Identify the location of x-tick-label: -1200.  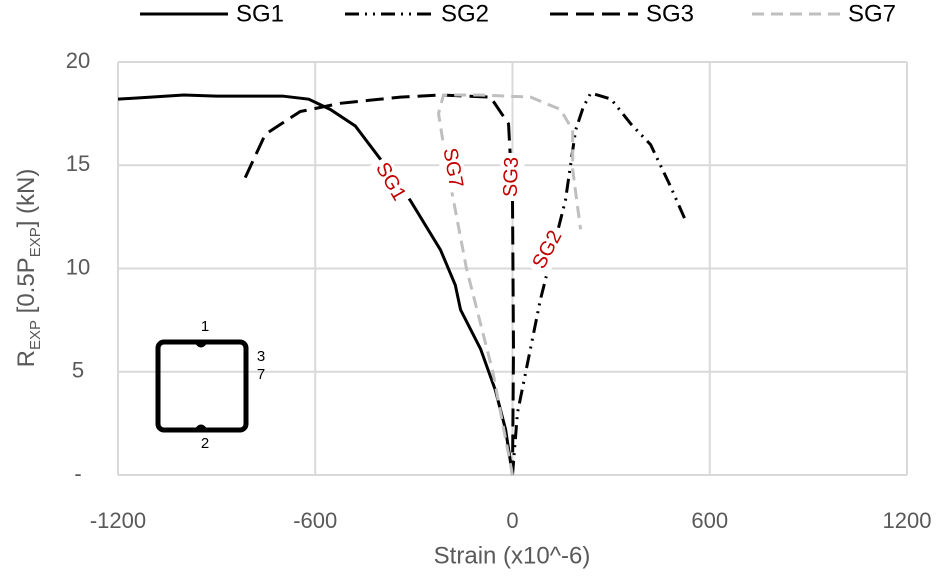
(118, 520).